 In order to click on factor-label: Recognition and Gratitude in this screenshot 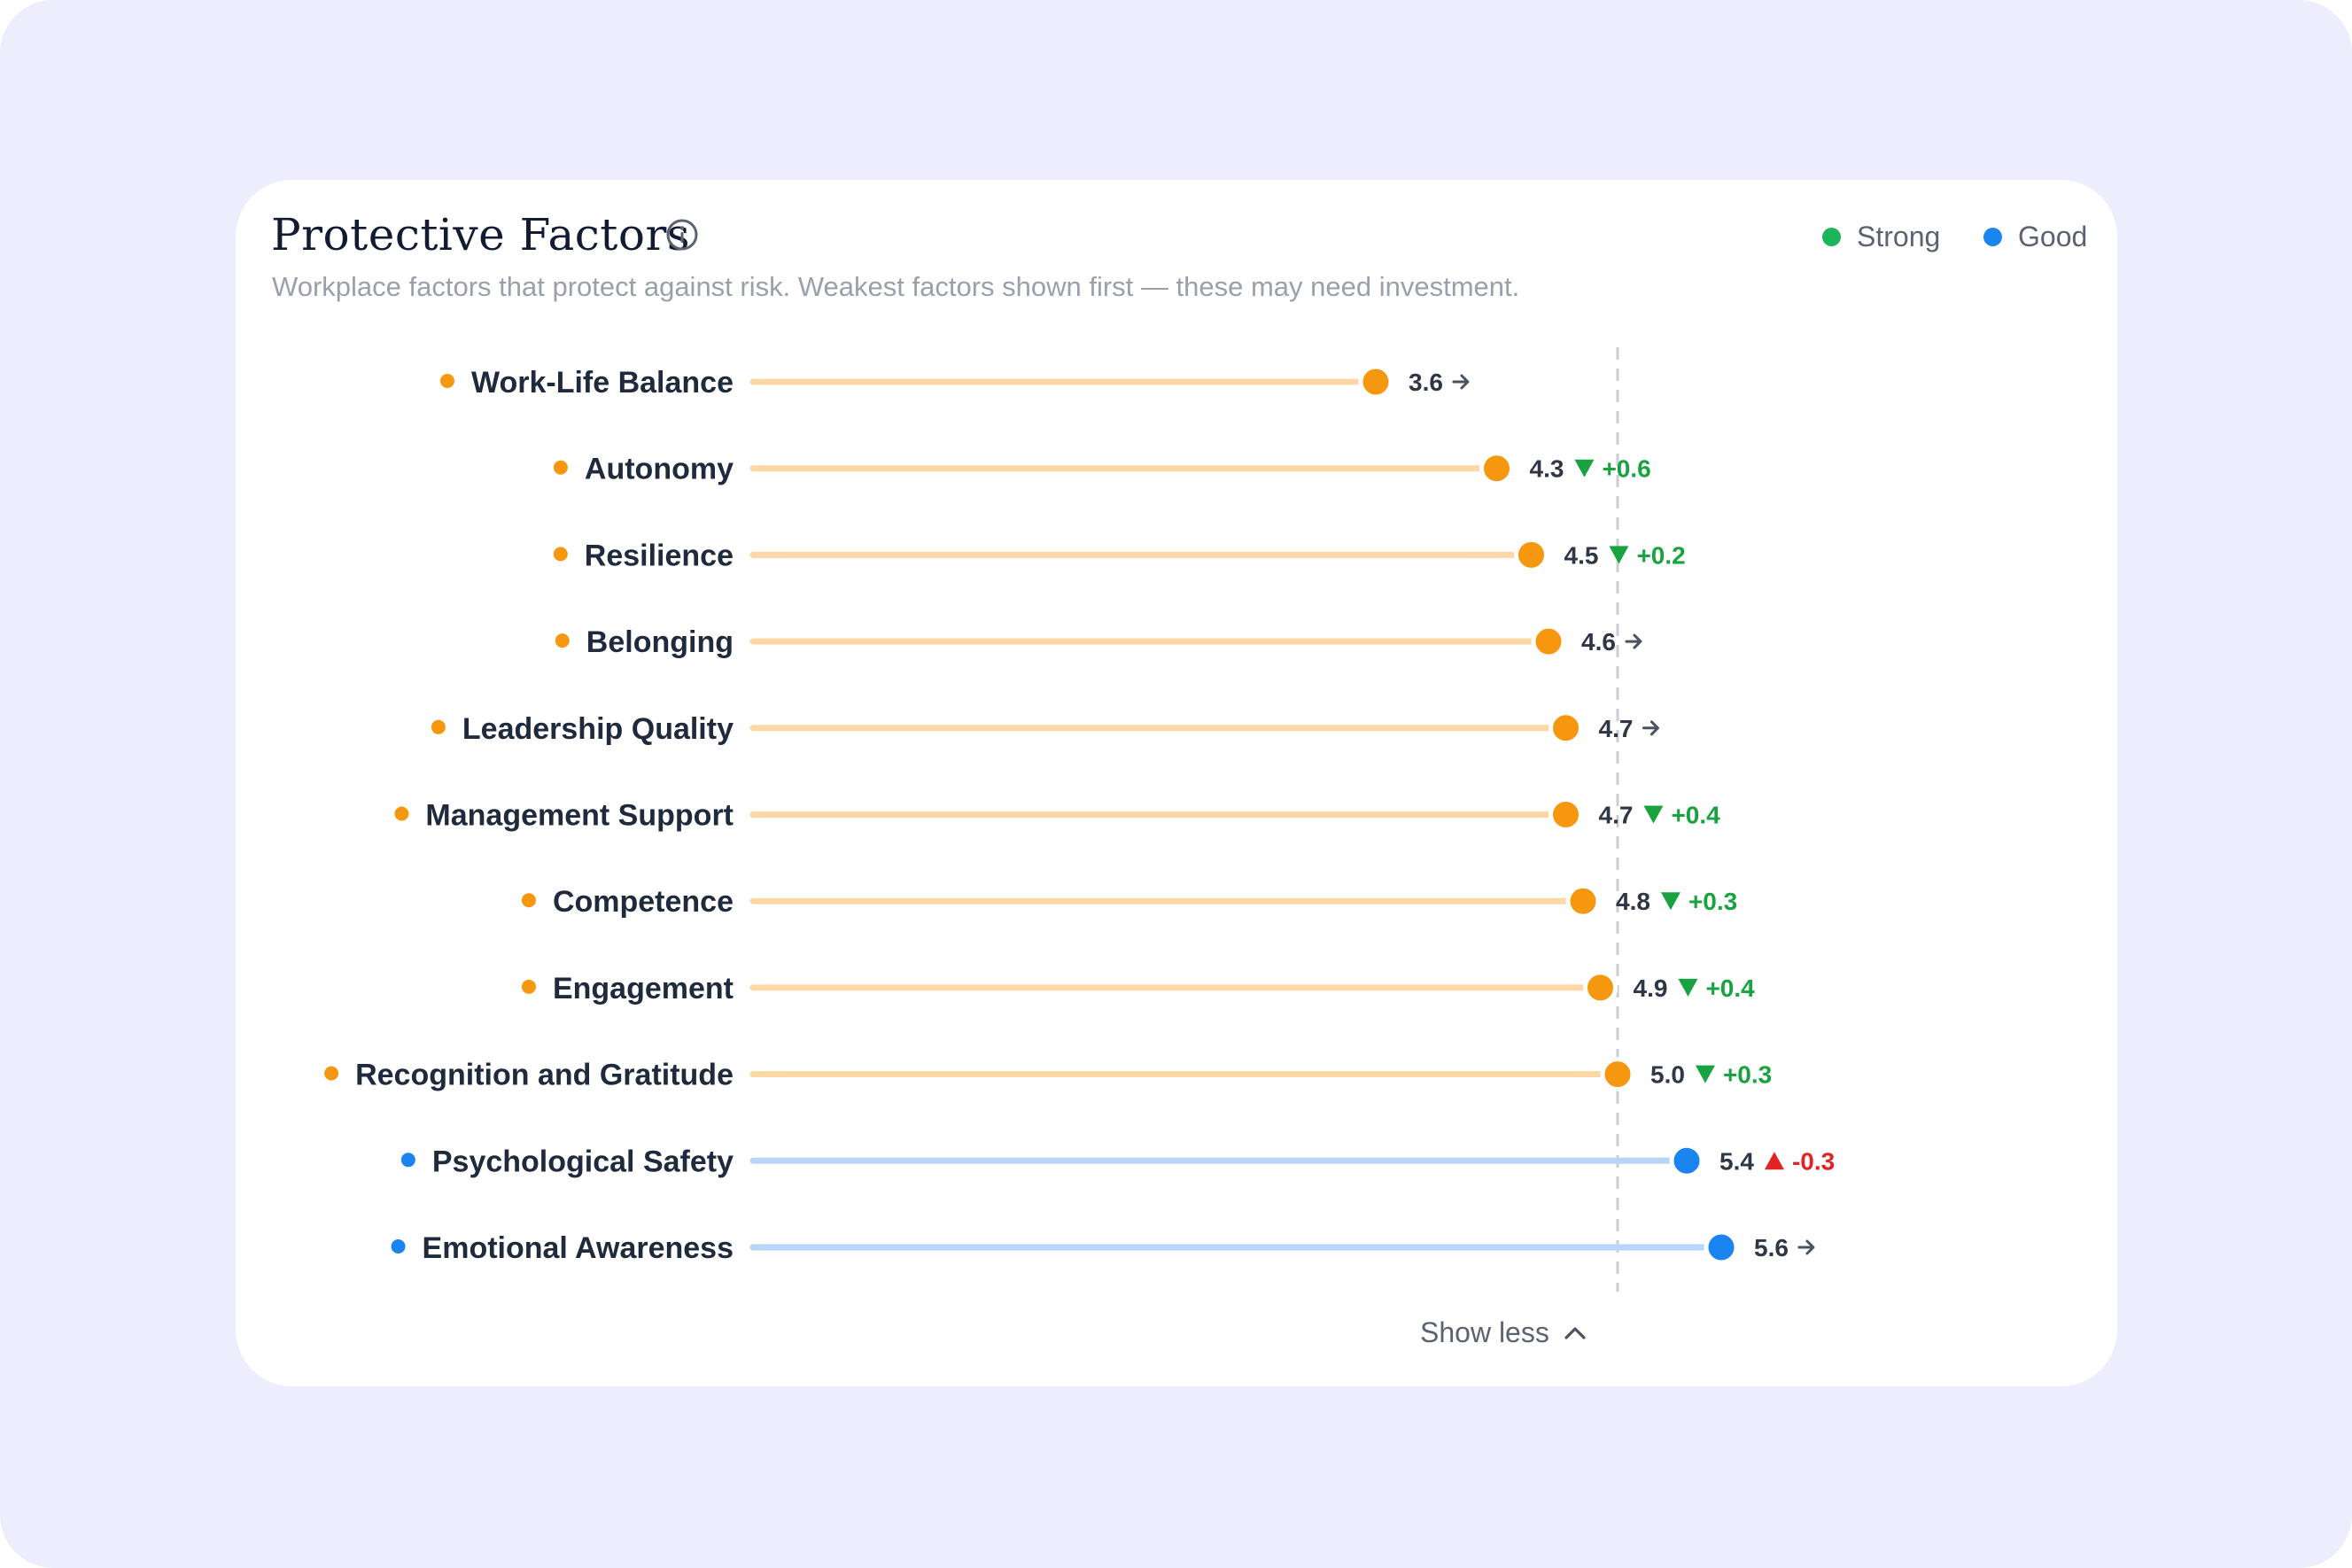, I will do `click(544, 1075)`.